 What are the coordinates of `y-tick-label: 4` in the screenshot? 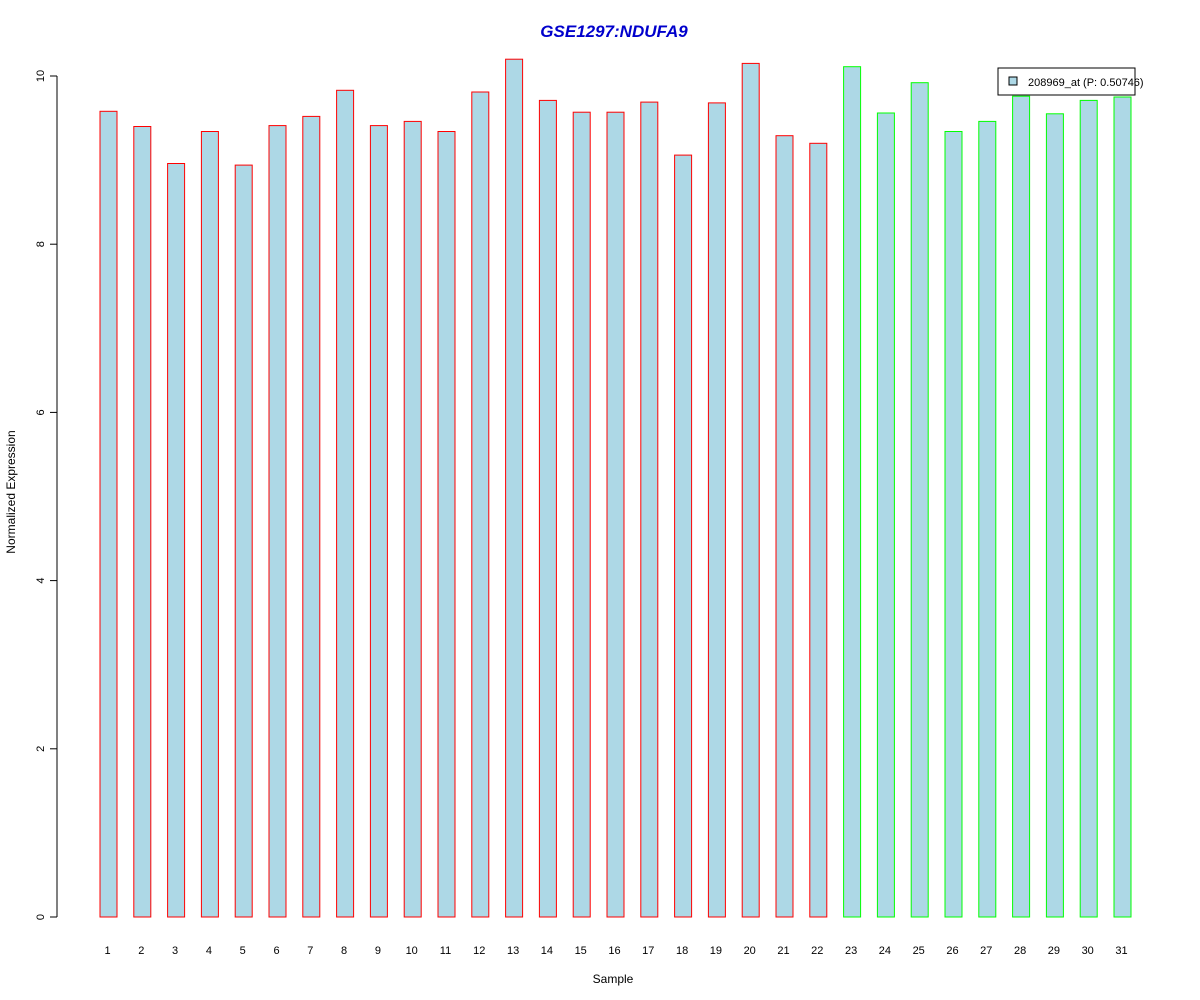 It's located at (41, 581).